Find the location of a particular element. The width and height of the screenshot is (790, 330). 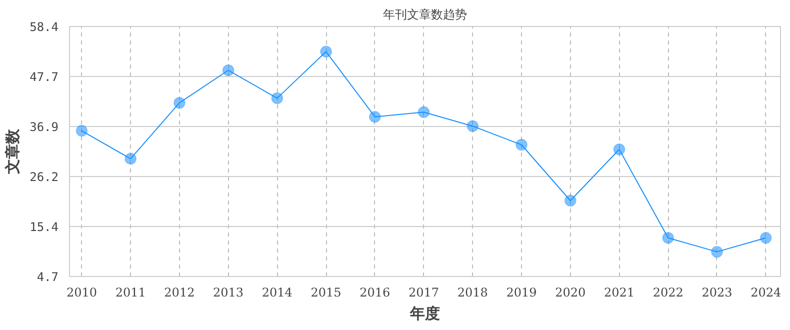

y-tick-label: 26.2 is located at coordinates (44, 177).